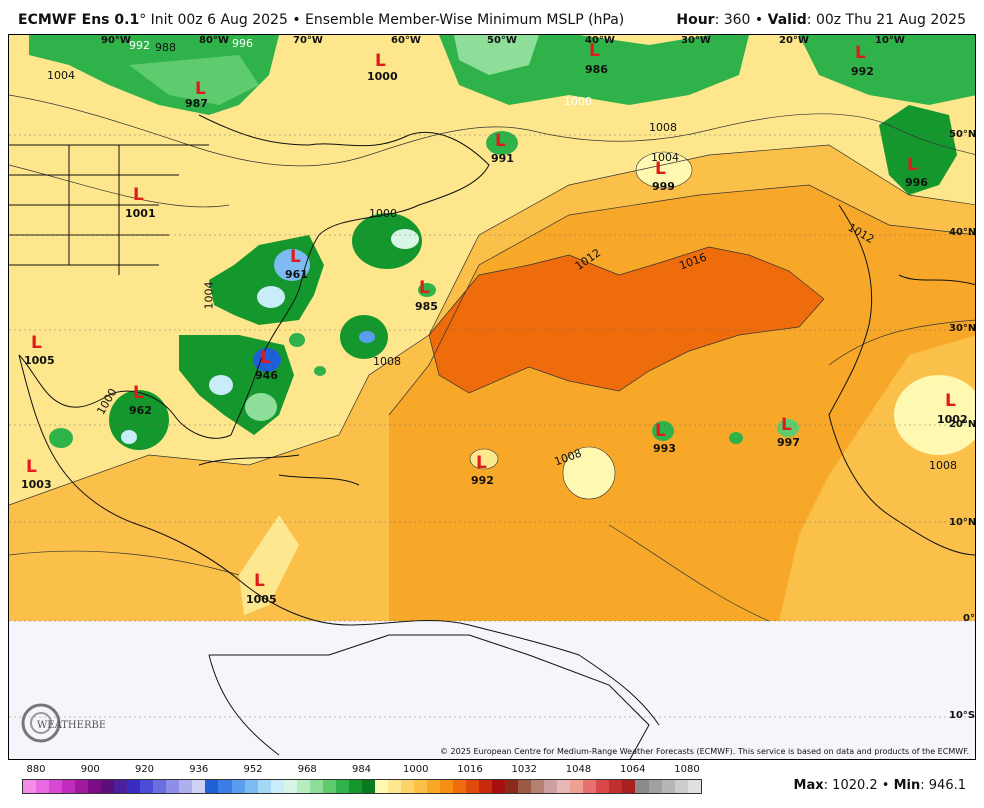 Image resolution: width=984 pixels, height=808 pixels. I want to click on low-core-carolinas, so click(292, 265).